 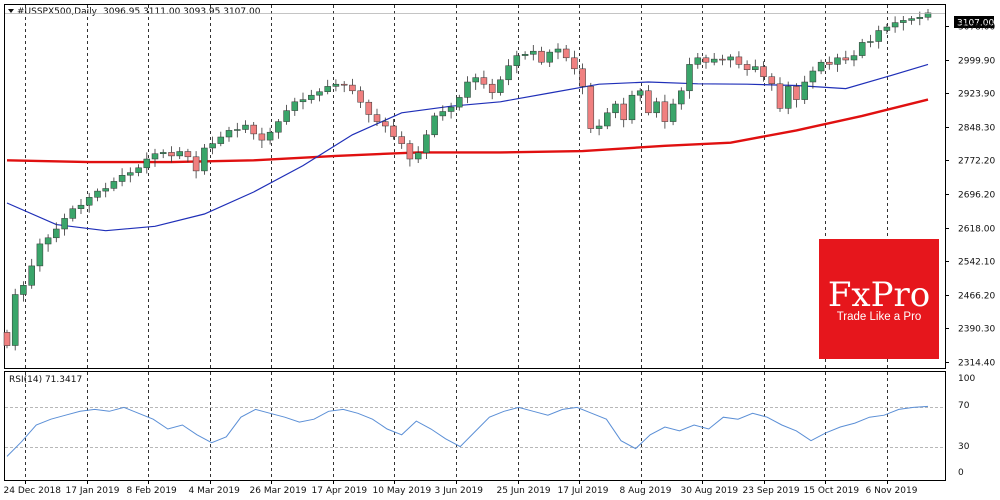 I want to click on date-label: 24 Dec 2018, so click(x=33, y=491).